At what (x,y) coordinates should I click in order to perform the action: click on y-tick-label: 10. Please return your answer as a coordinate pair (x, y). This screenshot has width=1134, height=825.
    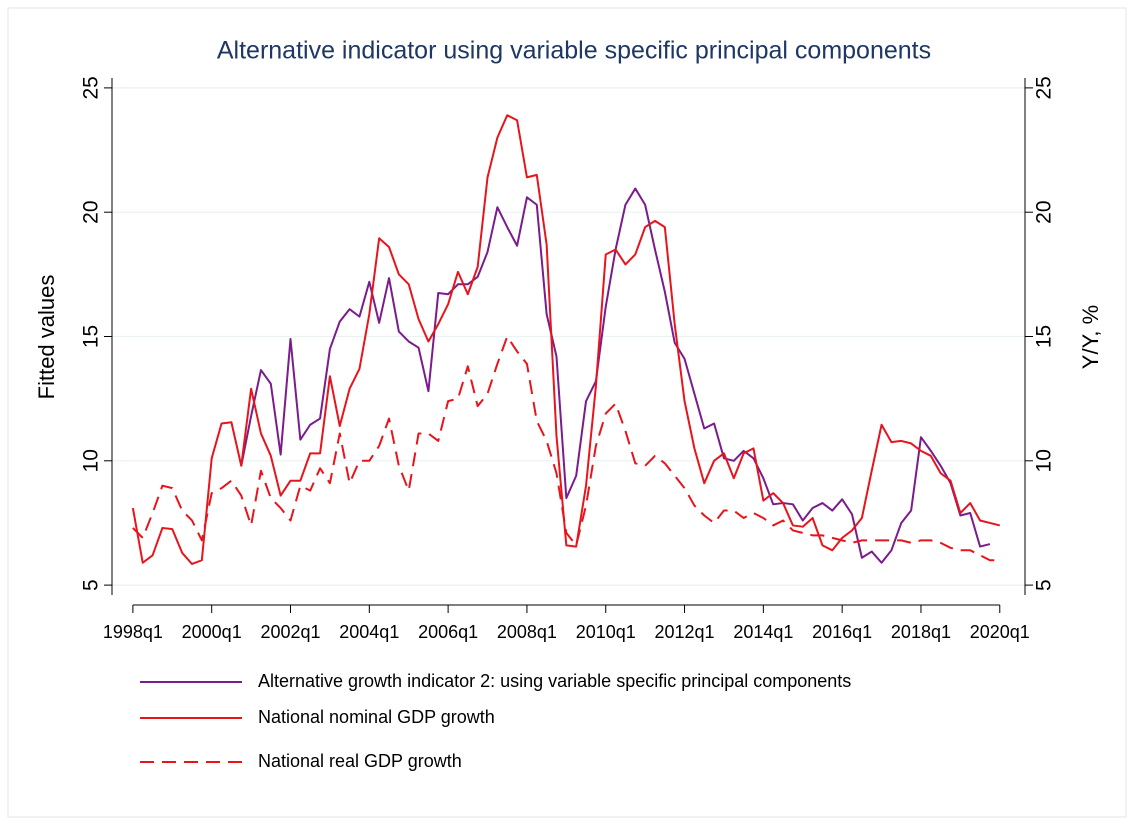
    Looking at the image, I should click on (91, 460).